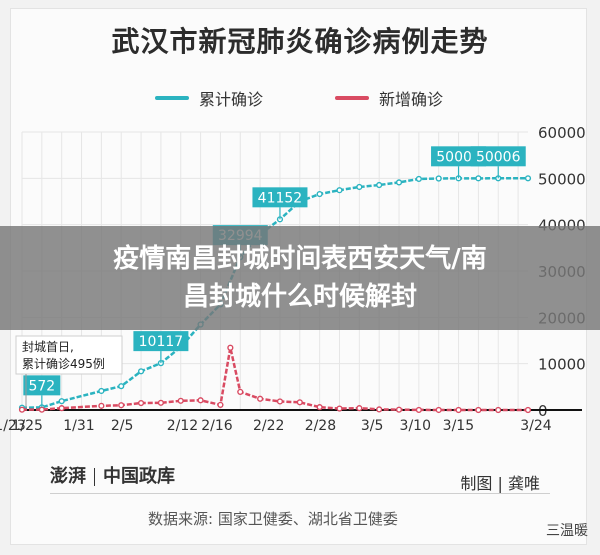 This screenshot has width=600, height=555. I want to click on x-tick-label: 1/25, so click(27, 426).